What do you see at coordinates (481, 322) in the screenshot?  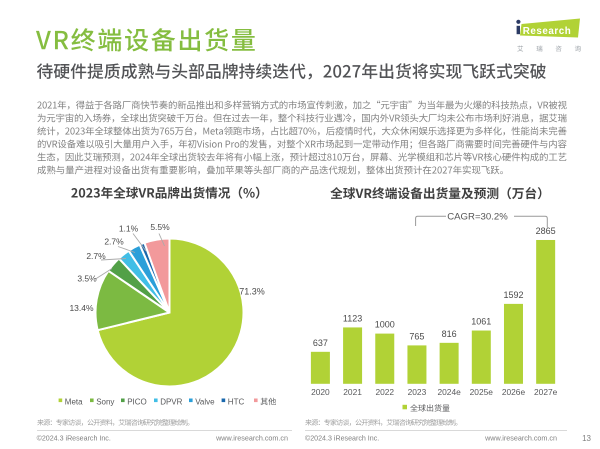 I see `svg-text: 1061` at bounding box center [481, 322].